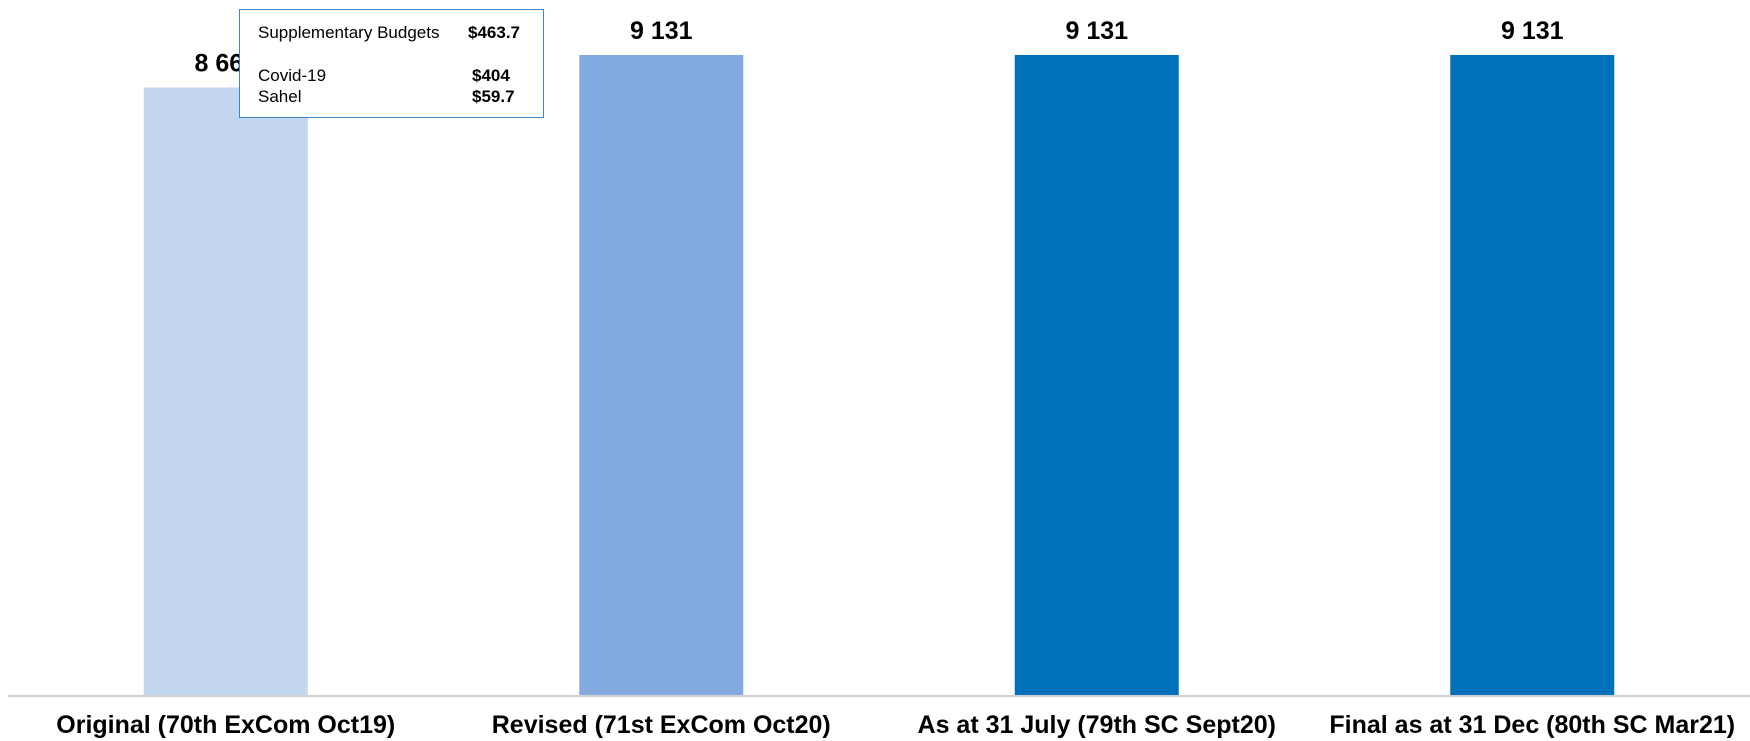 This screenshot has width=1750, height=741. Describe the element at coordinates (491, 75) in the screenshot. I see `callout-item-value: $404` at that location.